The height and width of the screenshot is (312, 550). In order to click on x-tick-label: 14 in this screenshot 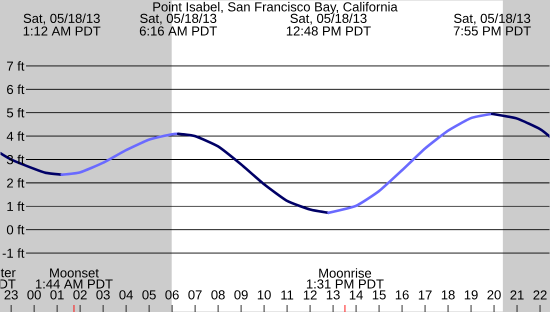, I will do `click(356, 295)`.